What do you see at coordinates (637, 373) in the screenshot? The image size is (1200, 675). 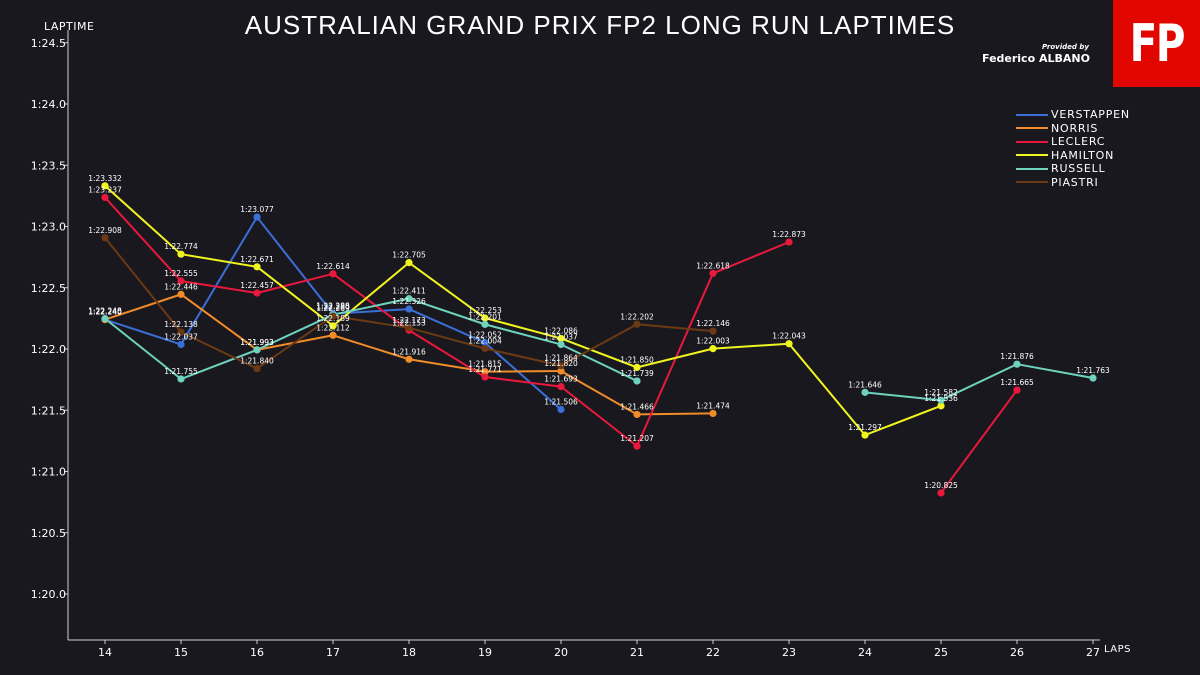 I see `data-label-russell: 1:21.739` at bounding box center [637, 373].